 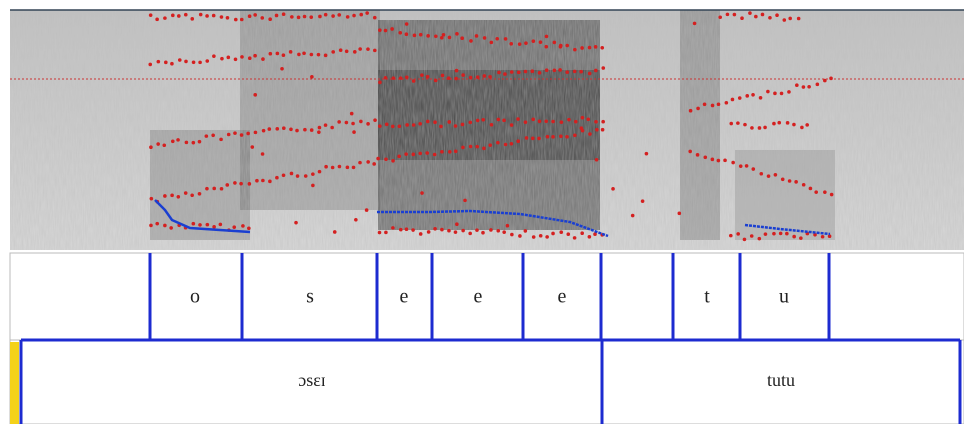 What do you see at coordinates (312, 380) in the screenshot?
I see `interval-label: ɔsɛɪ` at bounding box center [312, 380].